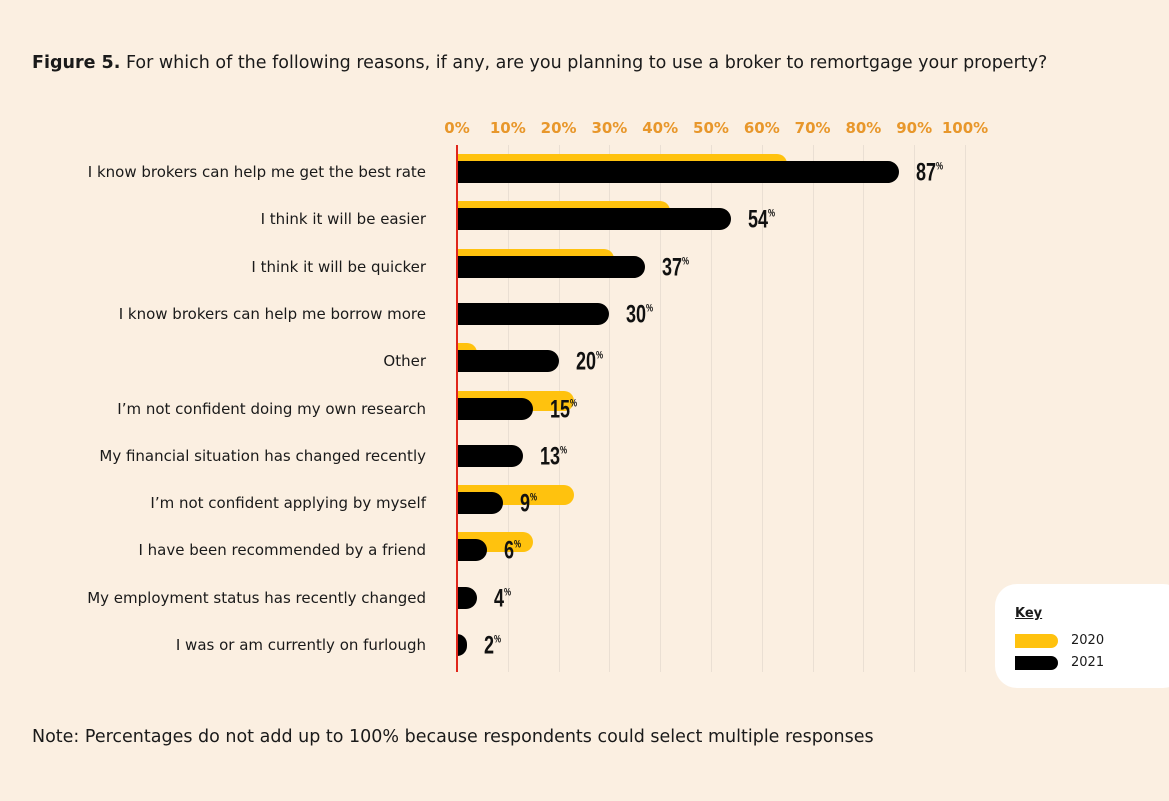 Image resolution: width=1169 pixels, height=801 pixels. I want to click on data-label: 2%, so click(492, 646).